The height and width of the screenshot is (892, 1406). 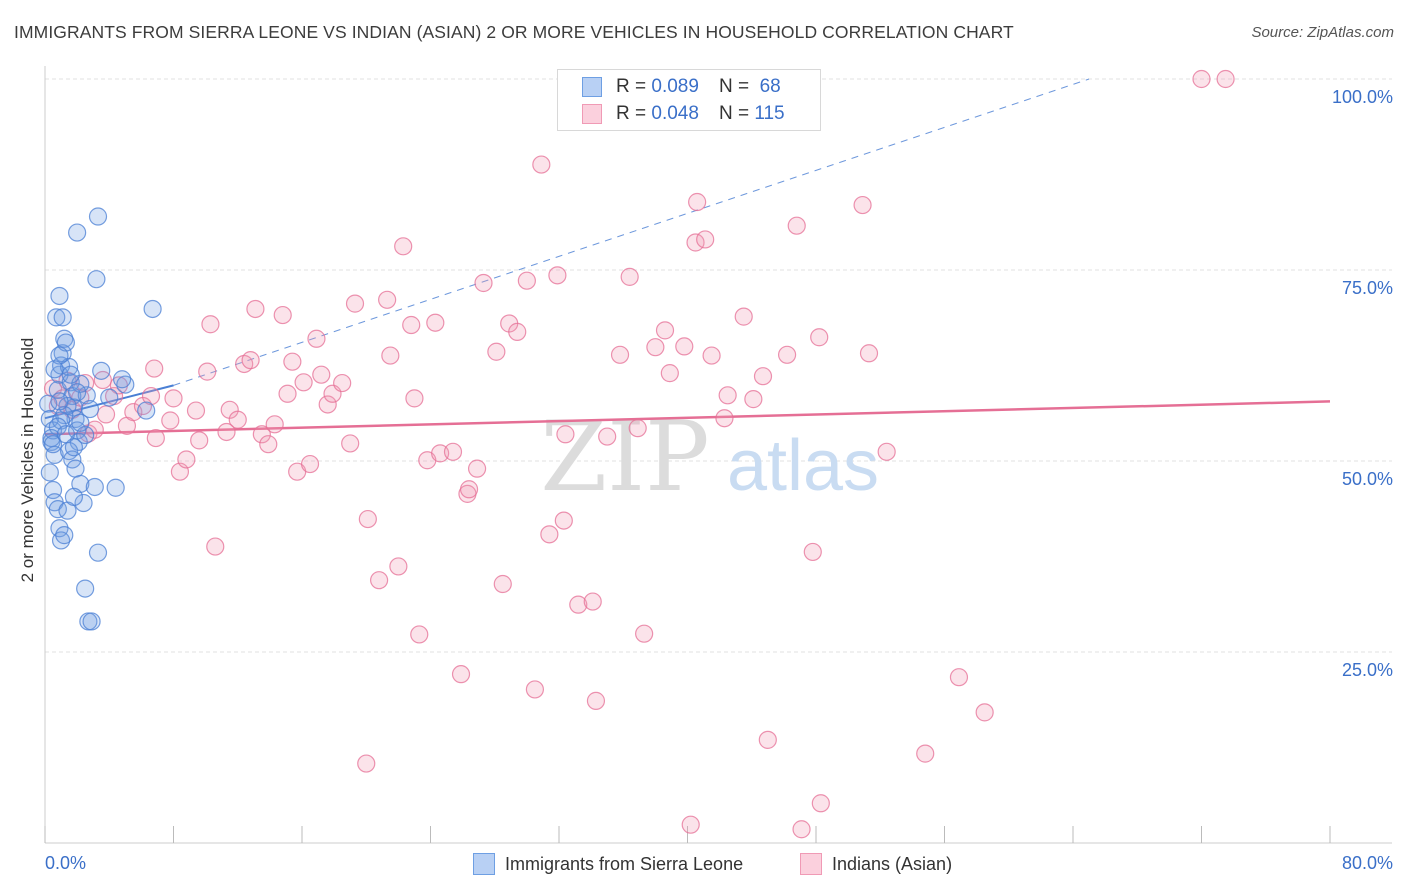 I want to click on y-tick-label: 75.0%, so click(x=1367, y=288).